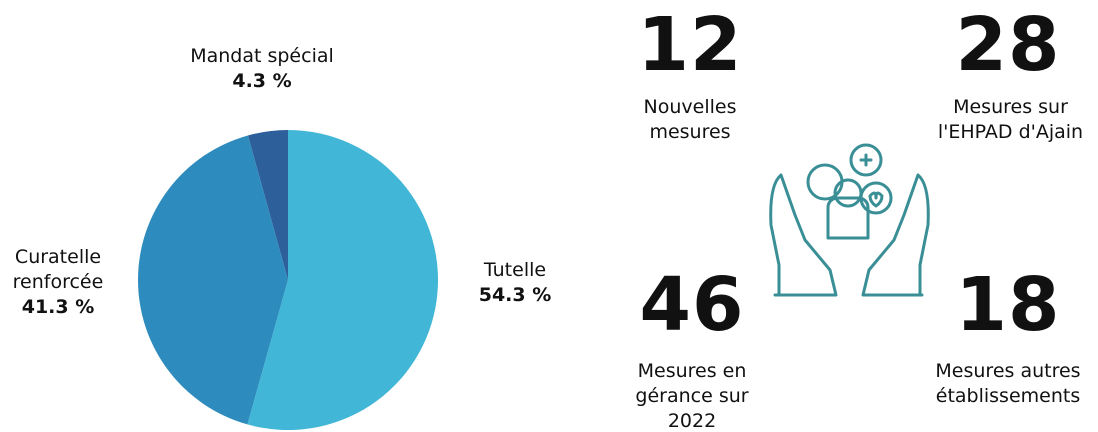 The width and height of the screenshot is (1098, 432). What do you see at coordinates (262, 69) in the screenshot?
I see `pie-label: Mandat spécial 4.3 %` at bounding box center [262, 69].